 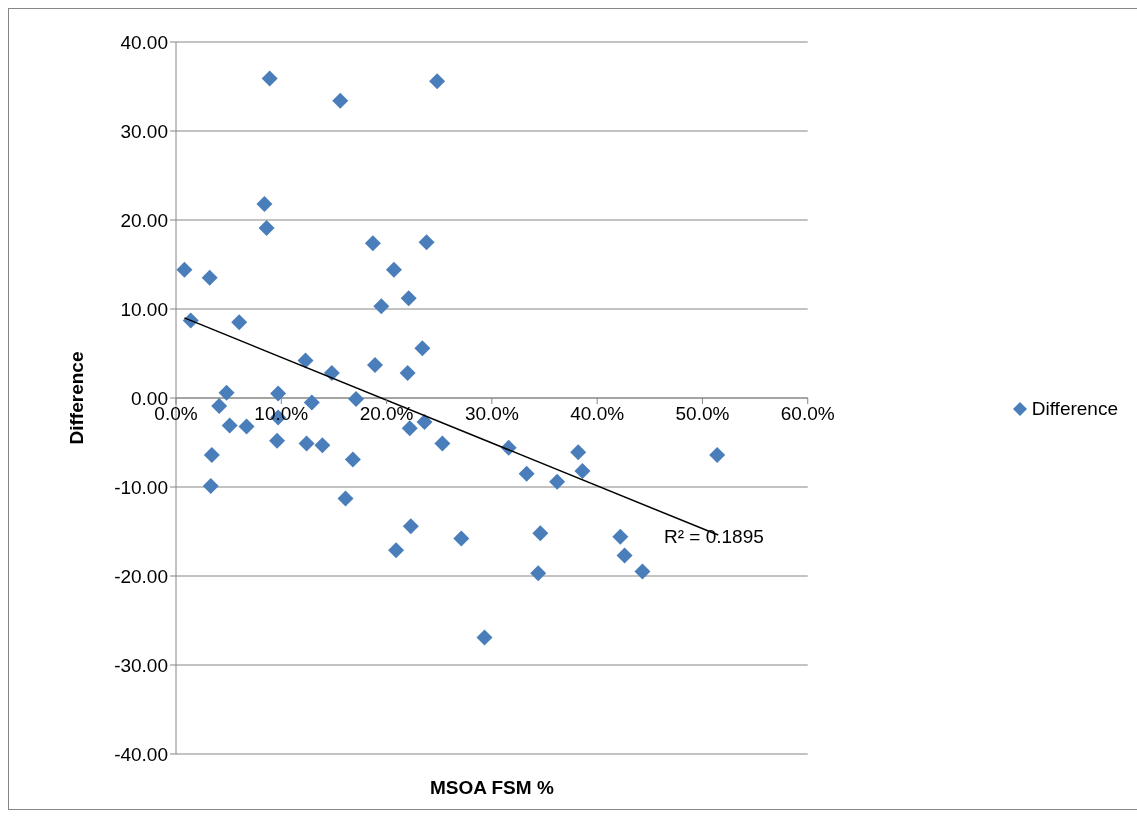 I want to click on x-tick-label: 30.0%, so click(x=491, y=413).